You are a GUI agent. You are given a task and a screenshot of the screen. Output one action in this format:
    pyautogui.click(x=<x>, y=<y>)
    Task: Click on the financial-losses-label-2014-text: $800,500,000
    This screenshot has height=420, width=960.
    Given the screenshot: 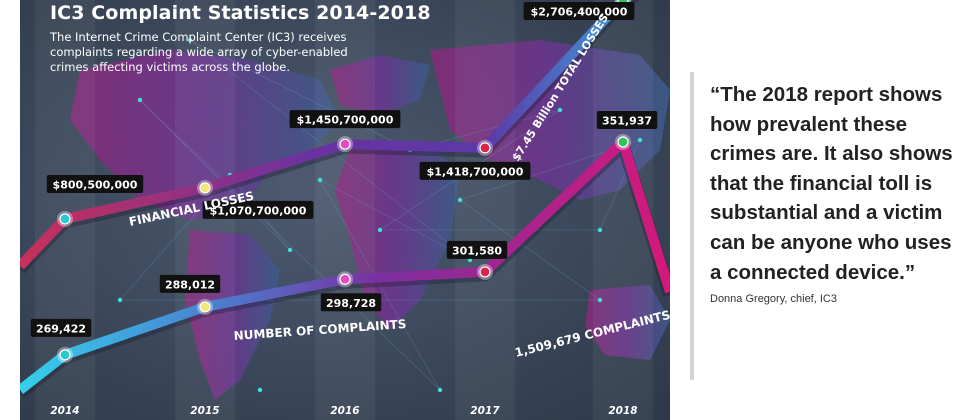 What is the action you would take?
    pyautogui.click(x=95, y=184)
    